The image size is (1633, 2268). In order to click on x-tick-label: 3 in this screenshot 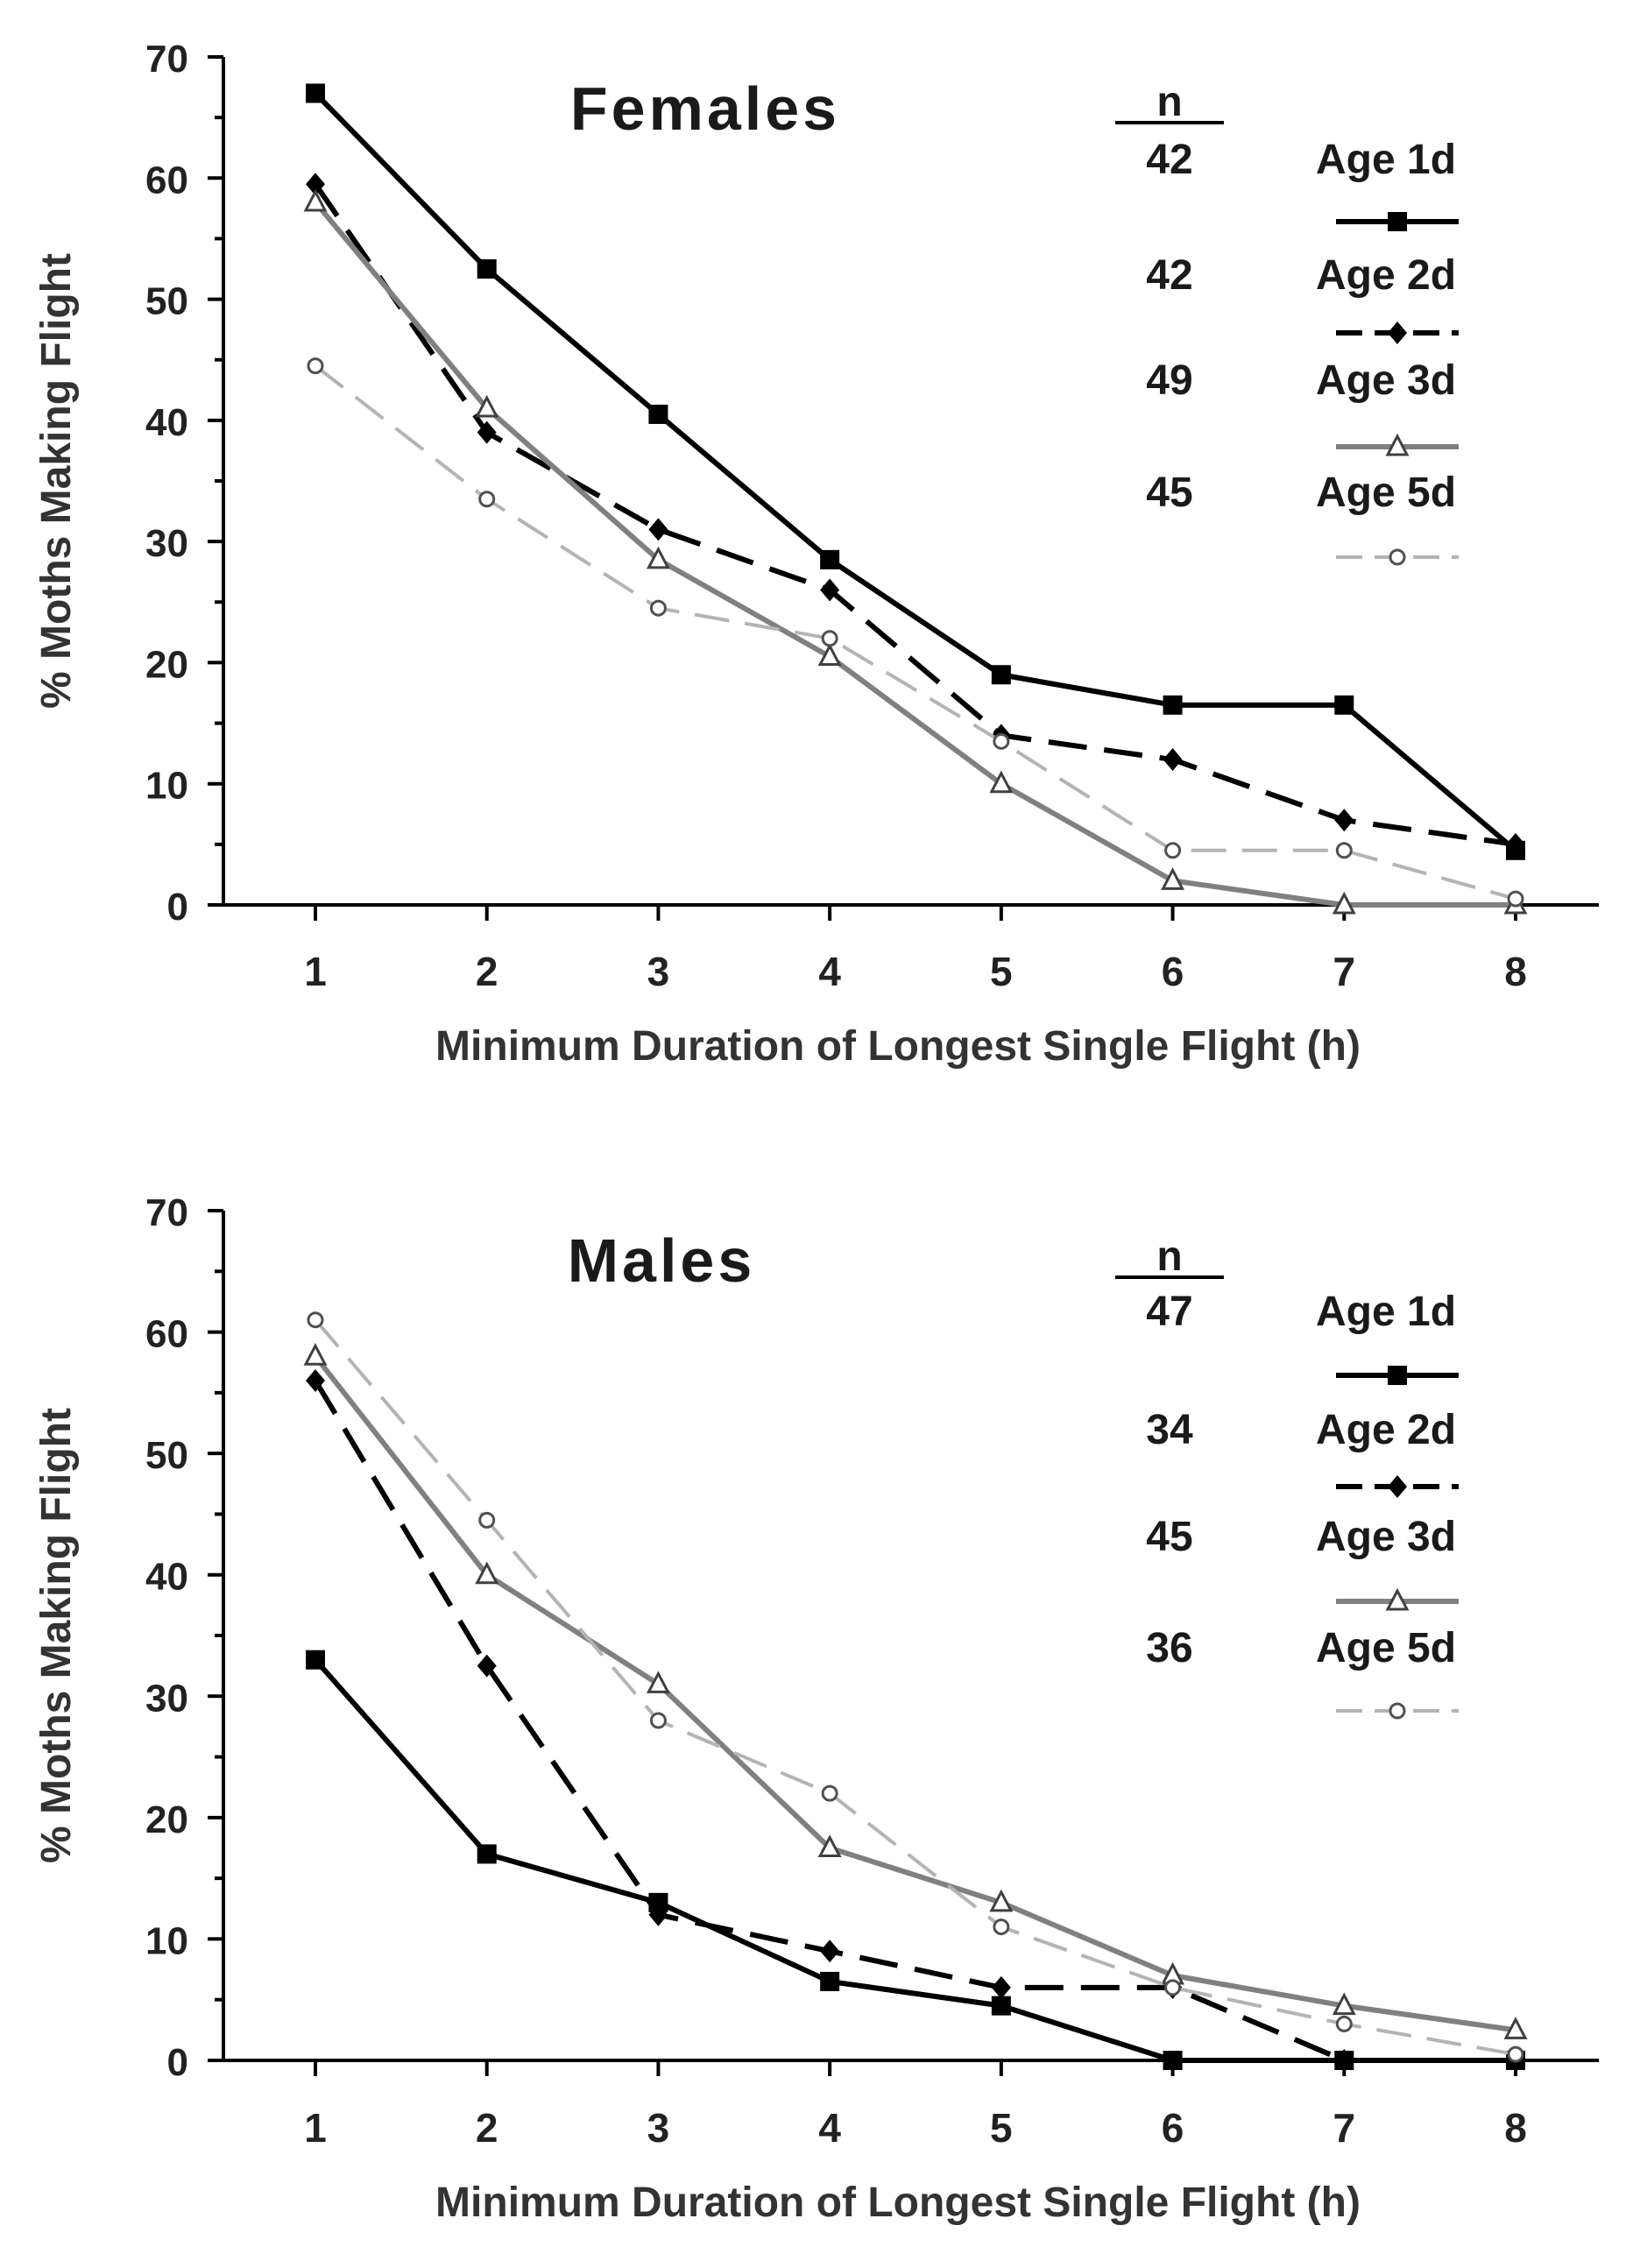, I will do `click(658, 2128)`.